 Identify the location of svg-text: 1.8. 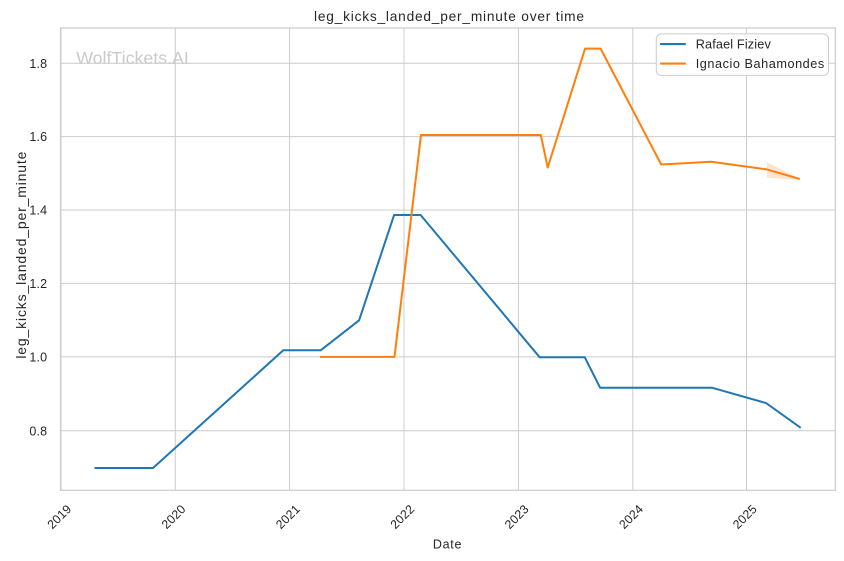
(38, 64).